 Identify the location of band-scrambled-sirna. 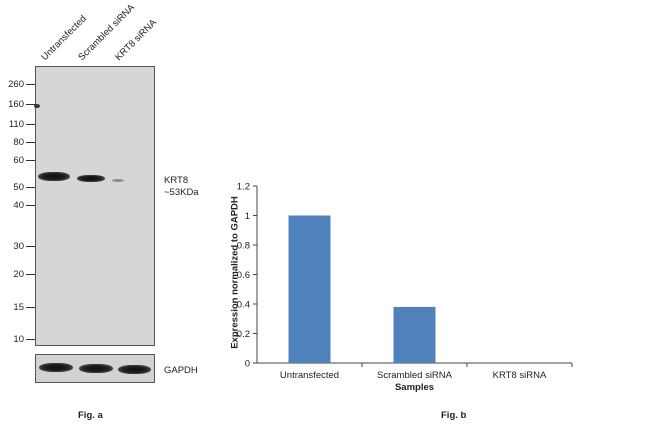
(91, 178).